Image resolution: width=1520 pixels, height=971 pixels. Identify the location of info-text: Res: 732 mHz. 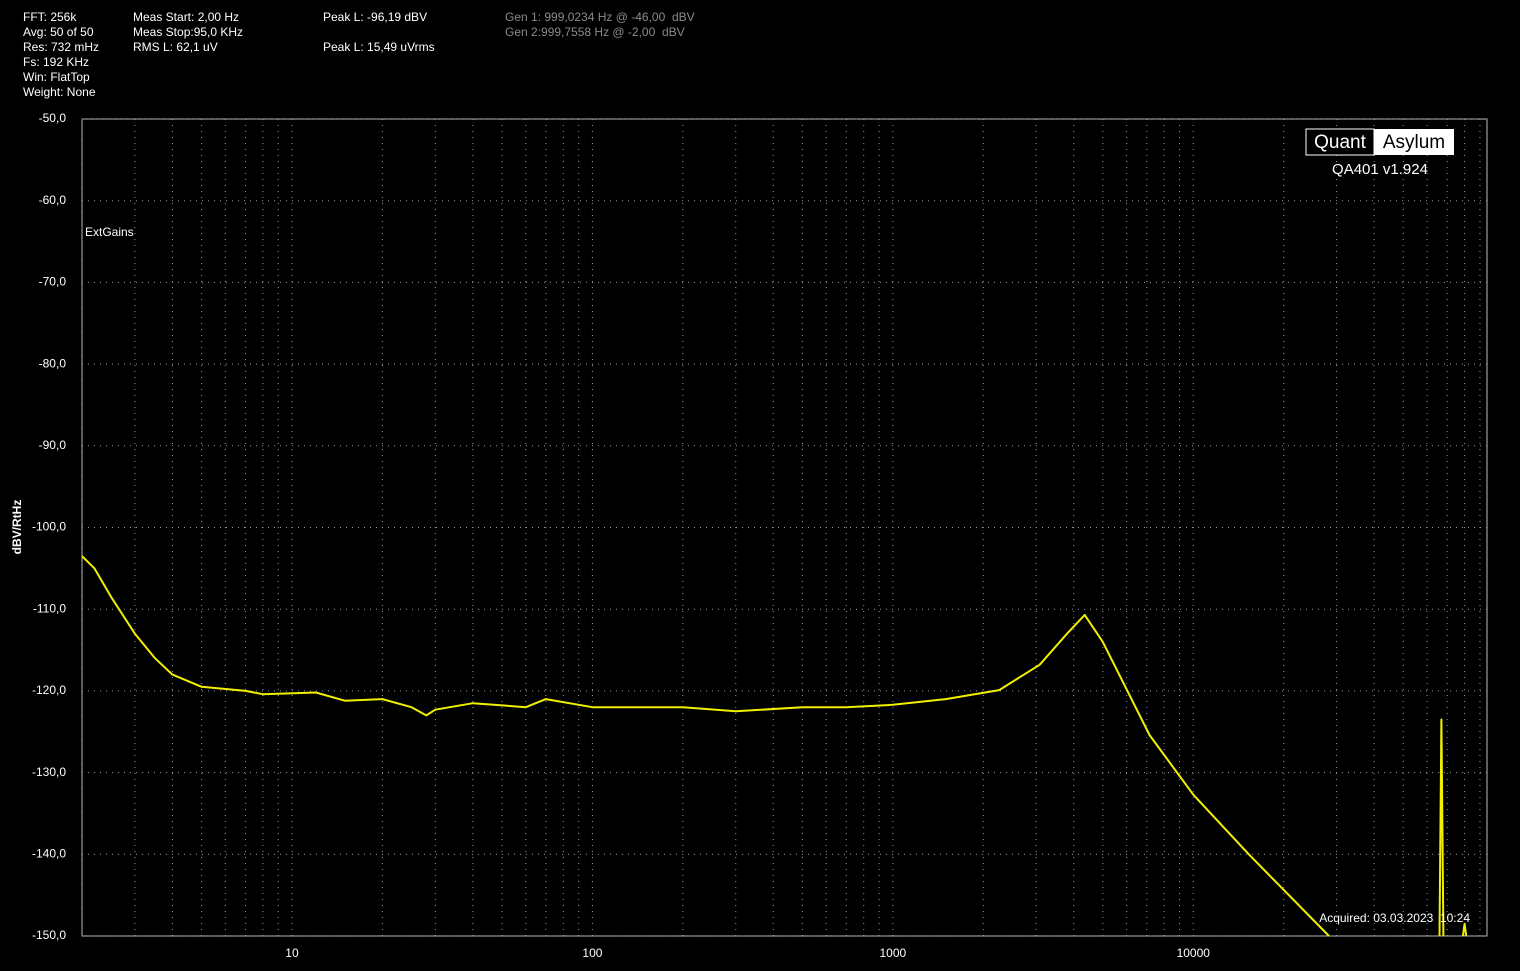
(61, 47).